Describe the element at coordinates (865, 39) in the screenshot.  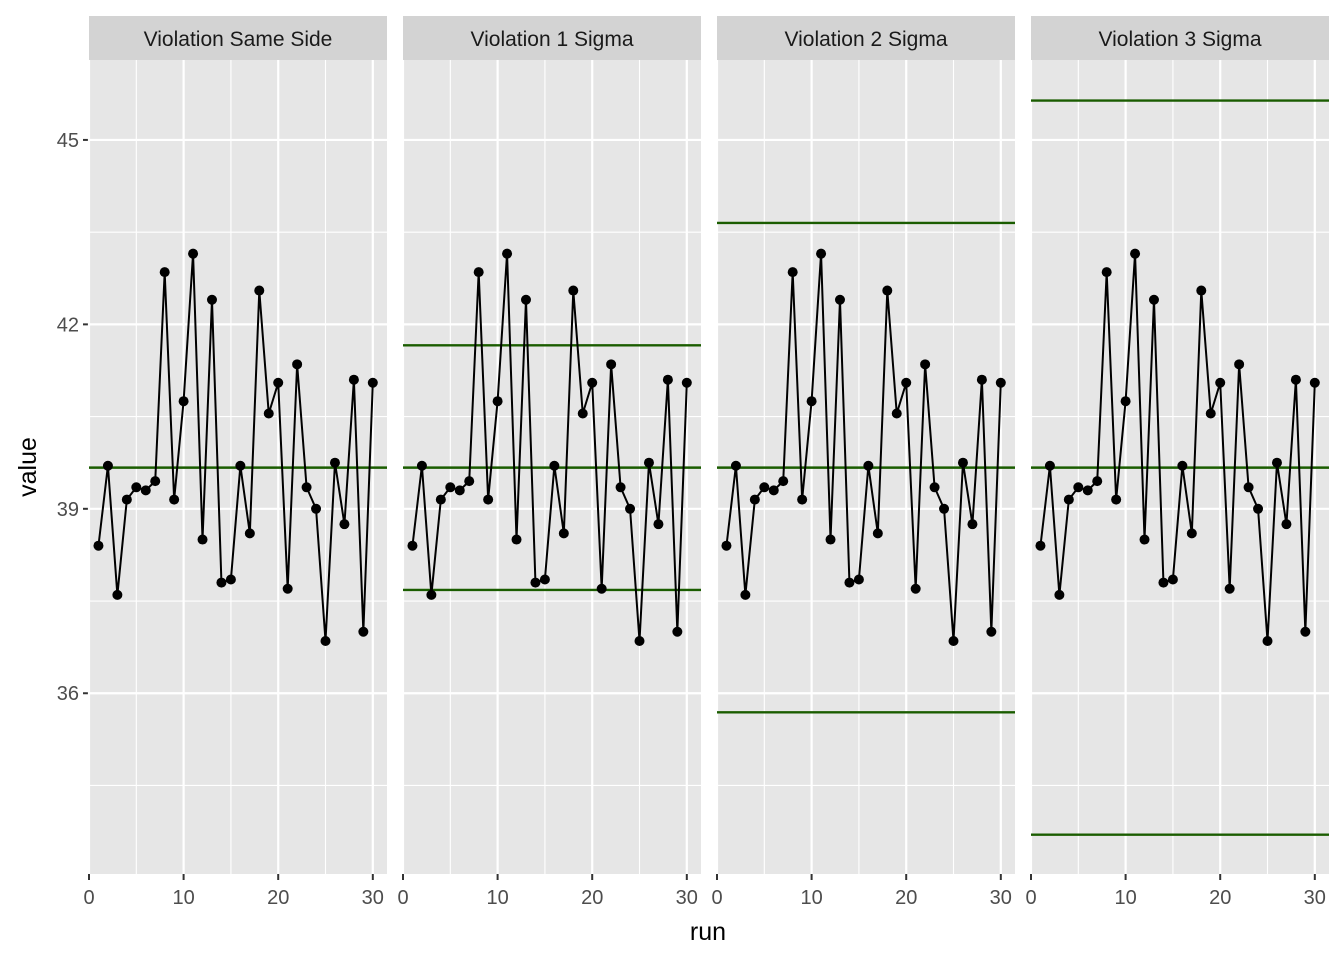
I see `facet-title: Violation 2 Sigma` at that location.